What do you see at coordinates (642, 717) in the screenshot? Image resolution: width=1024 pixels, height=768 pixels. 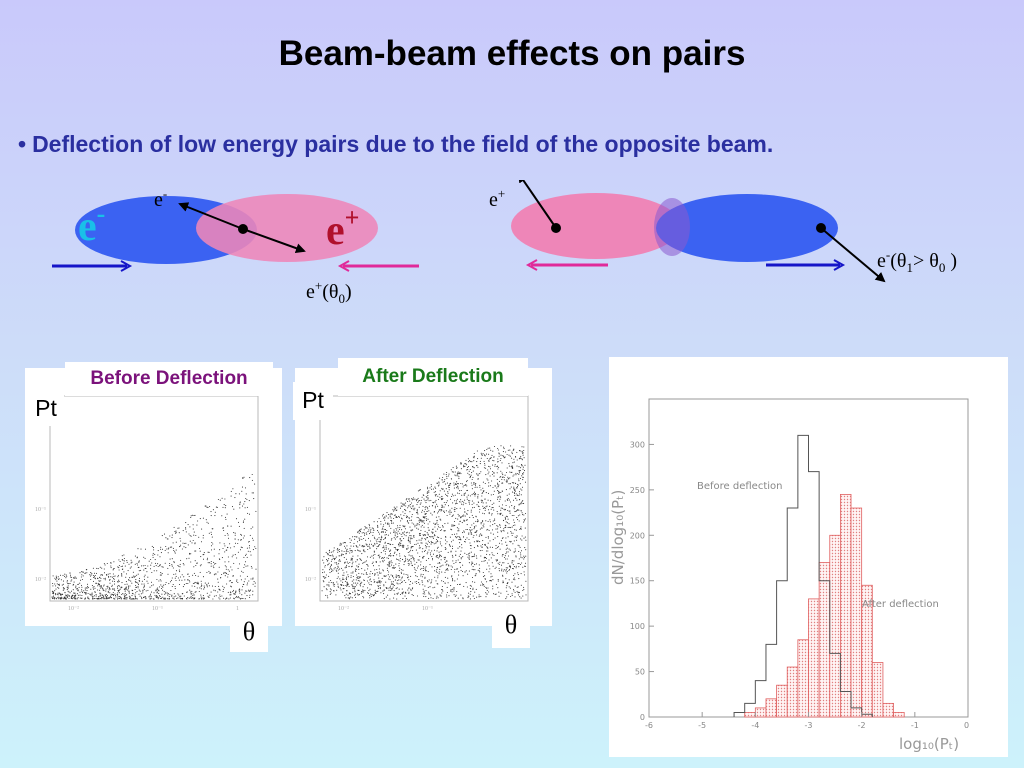 I see `hist-y-tick: 0` at bounding box center [642, 717].